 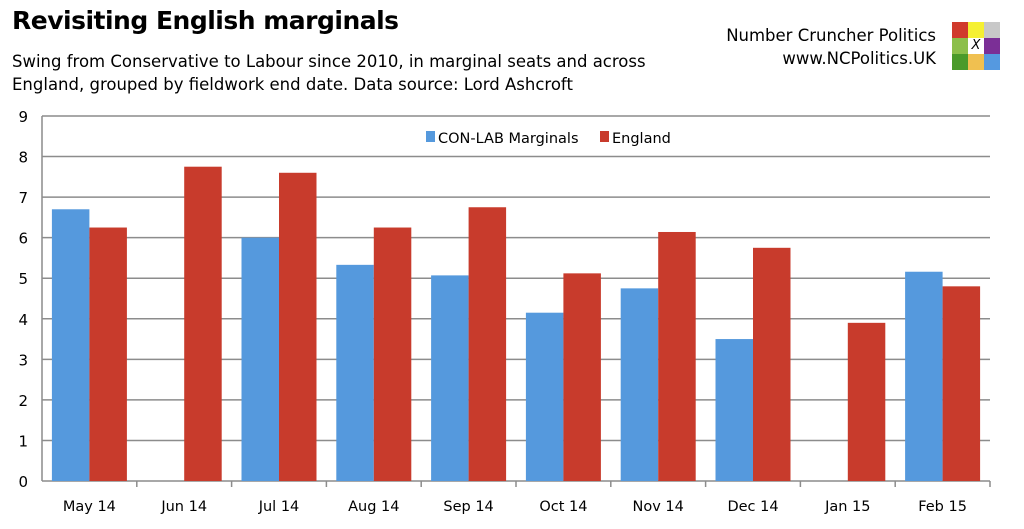 What do you see at coordinates (23, 239) in the screenshot?
I see `y-tick-label: 6` at bounding box center [23, 239].